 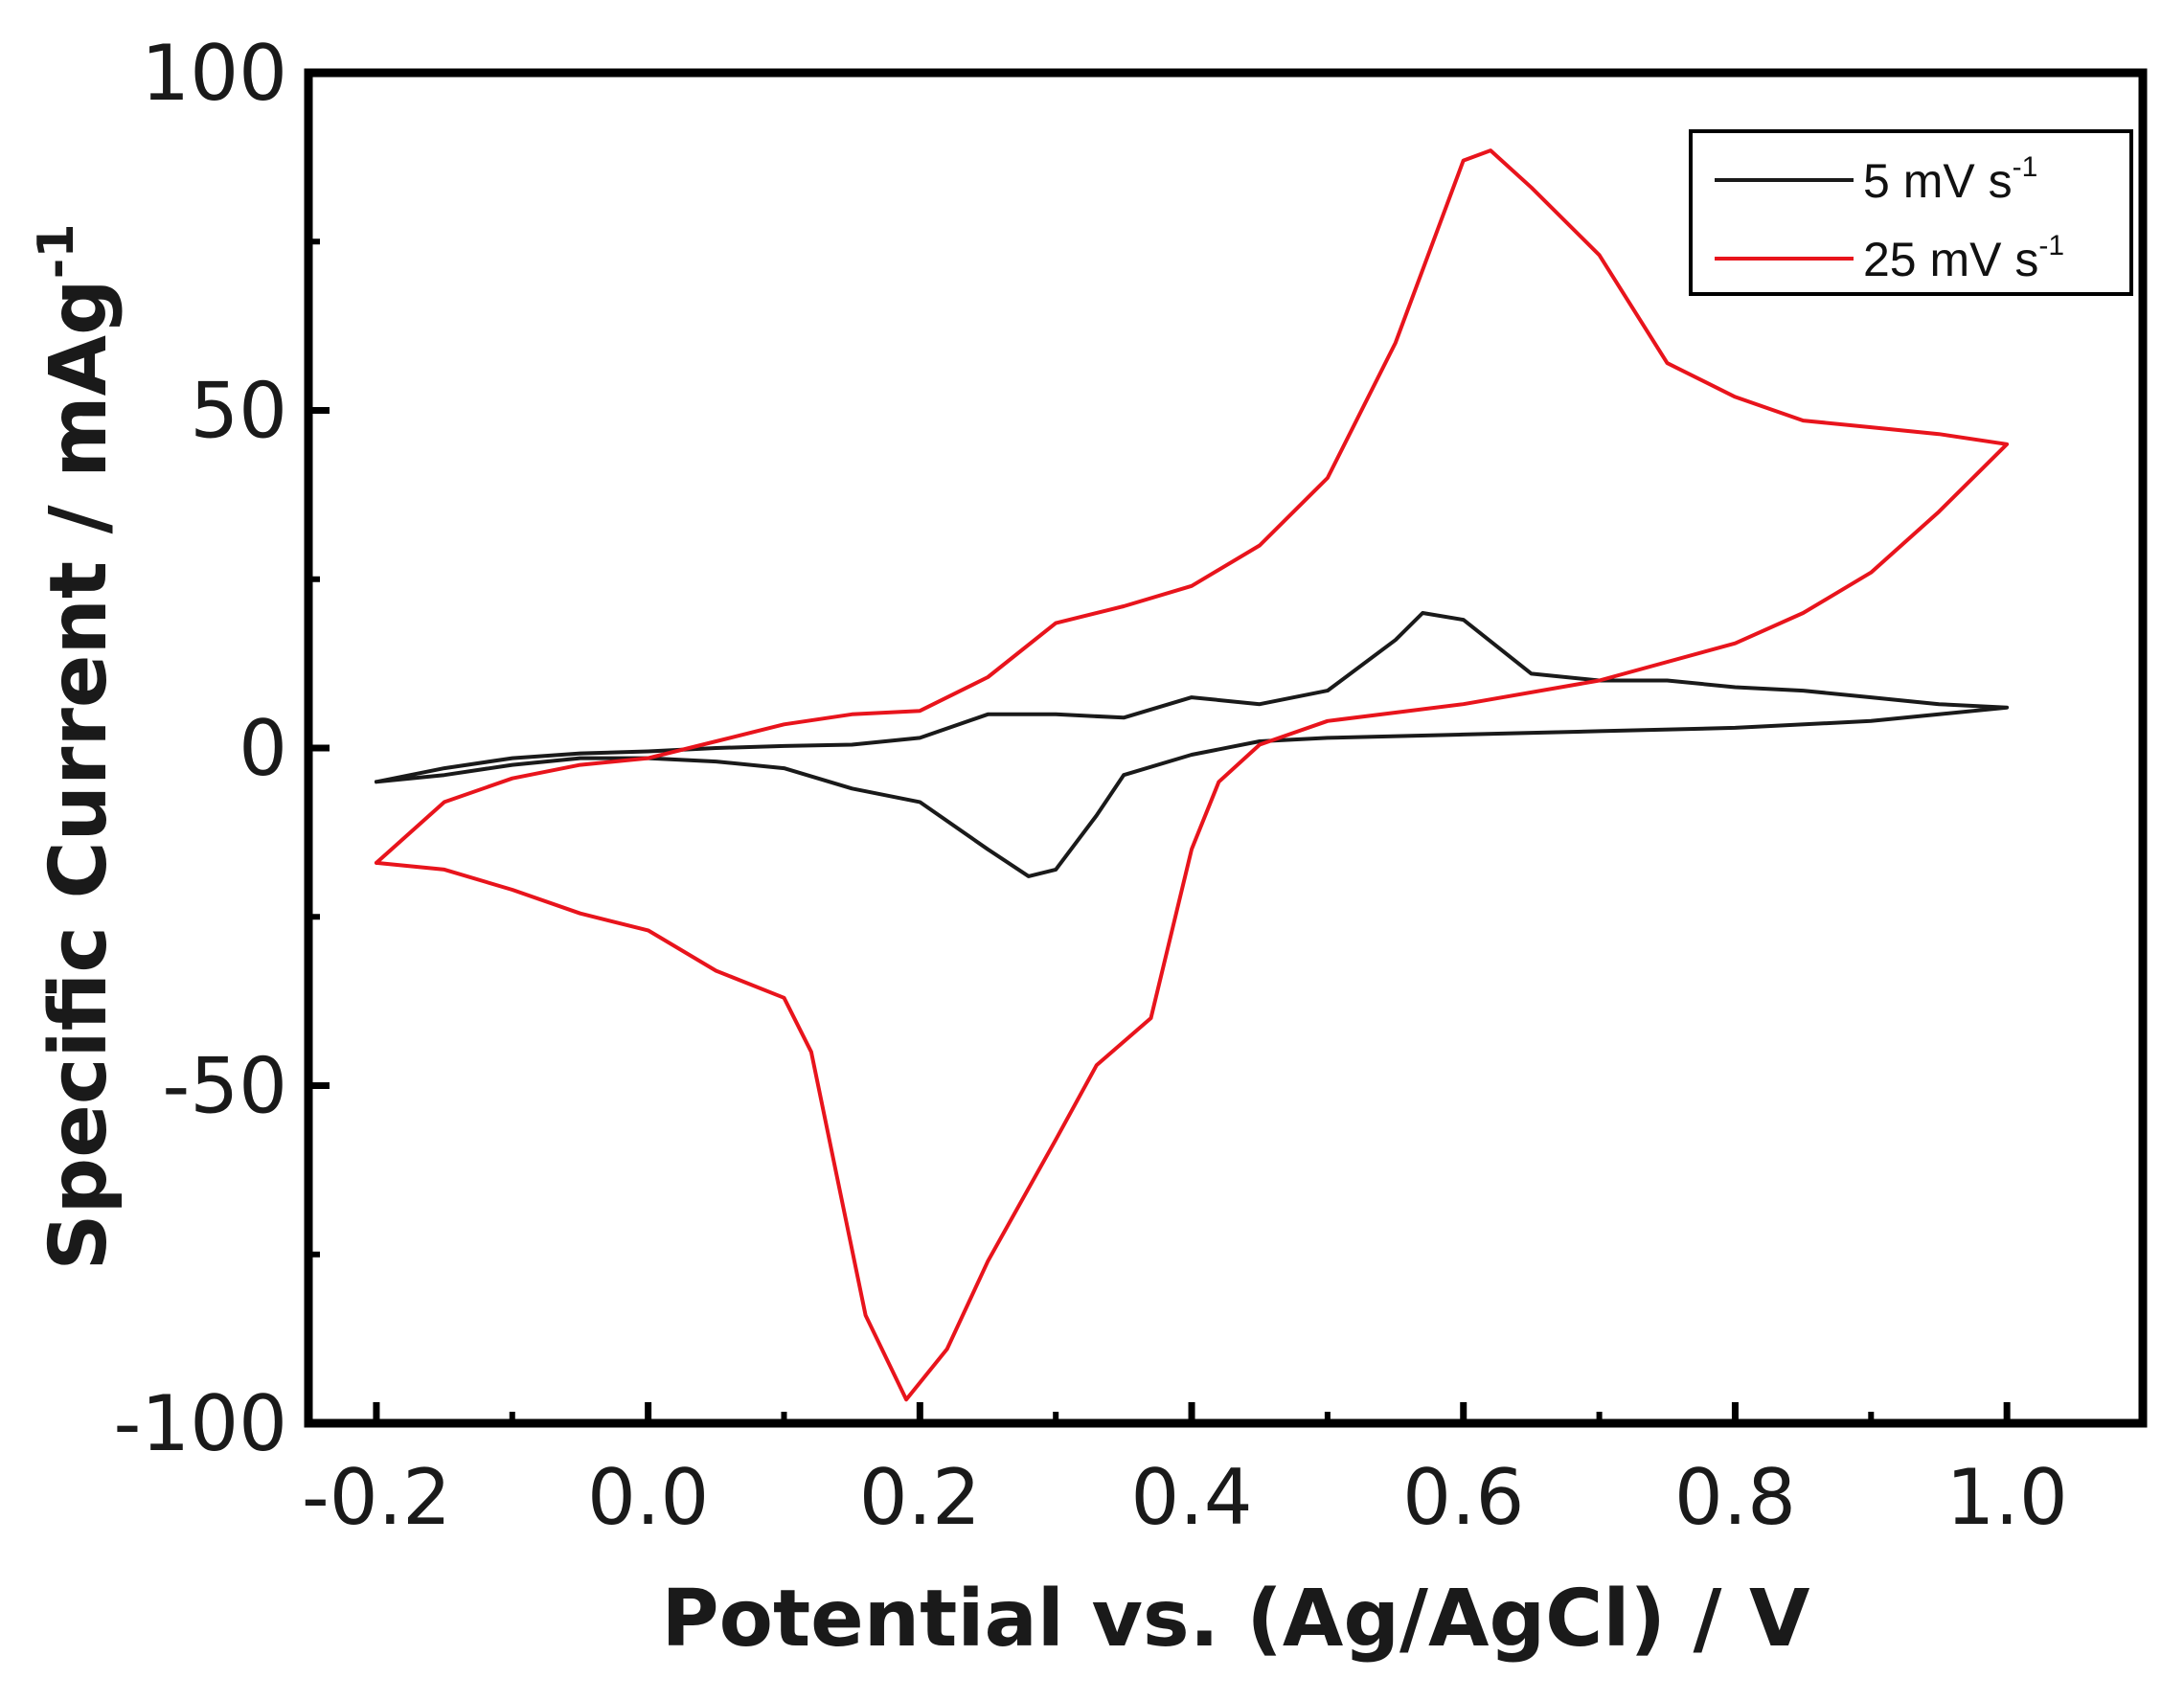 I want to click on x-tick-label: 0.0, so click(x=648, y=1497).